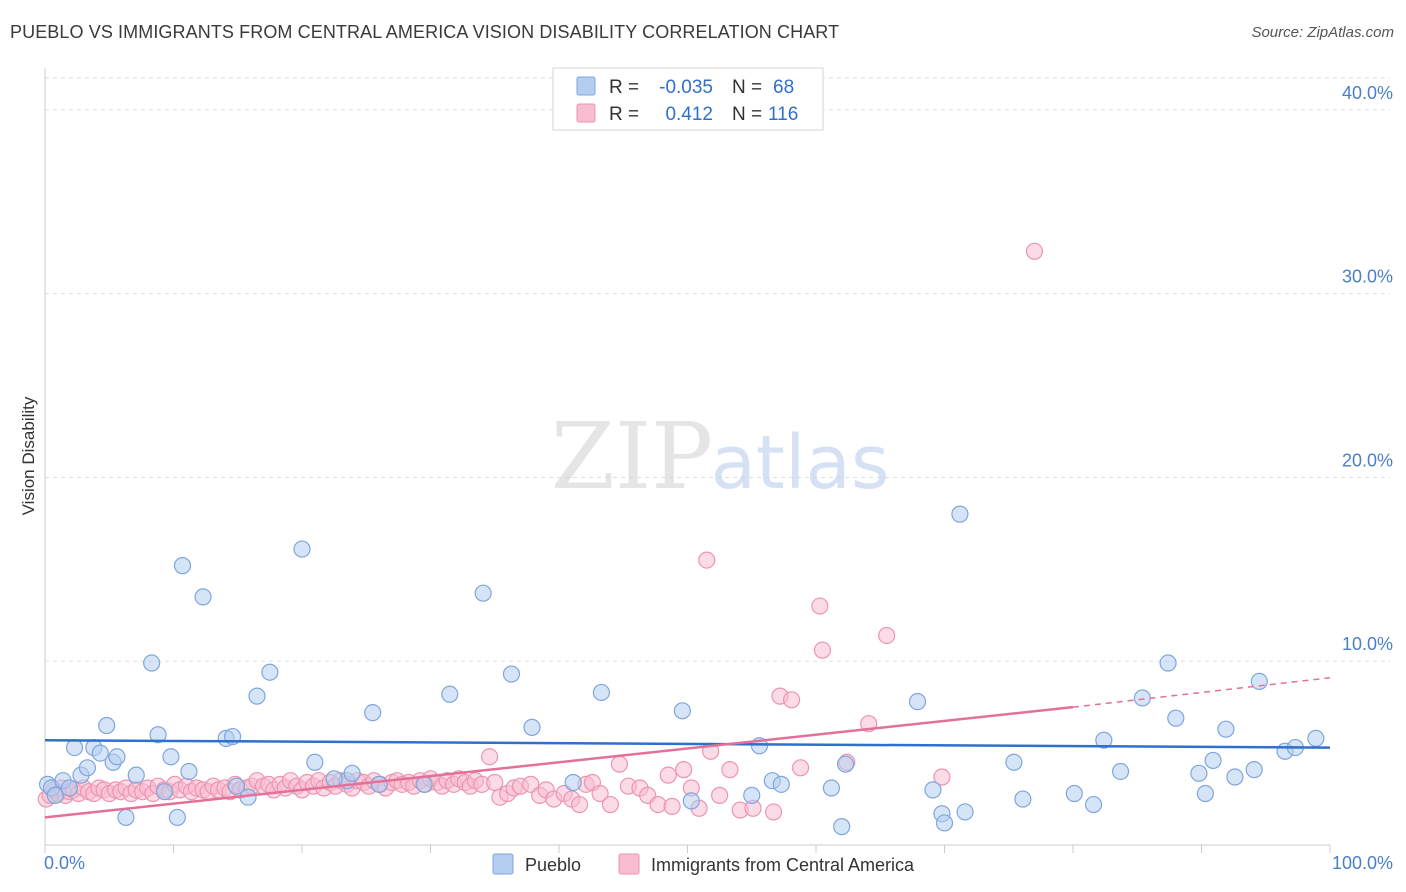 The width and height of the screenshot is (1406, 892). I want to click on legend-bottom-pueblo-label: Pueblo, so click(553, 865).